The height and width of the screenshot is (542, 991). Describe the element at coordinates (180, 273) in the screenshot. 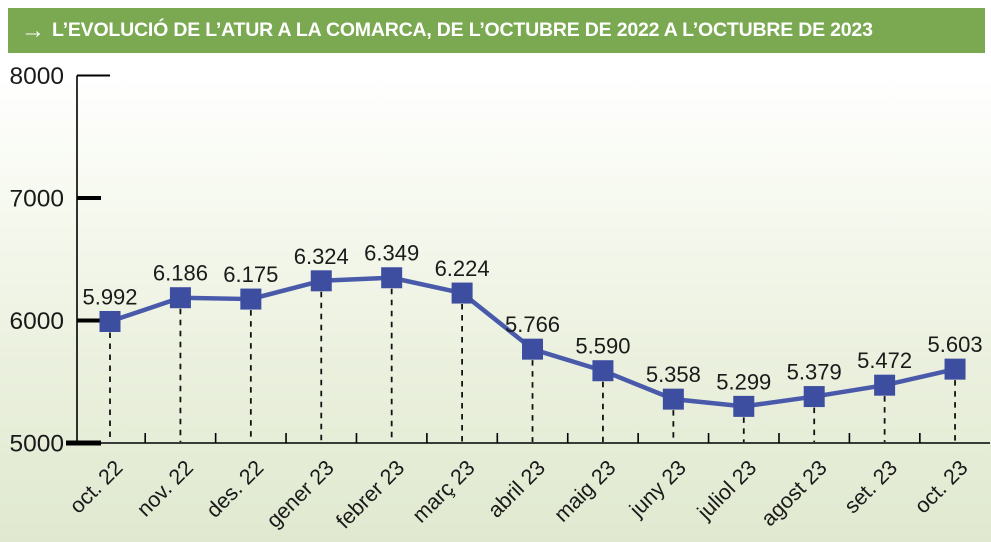

I see `data-point-label: 6.186` at that location.